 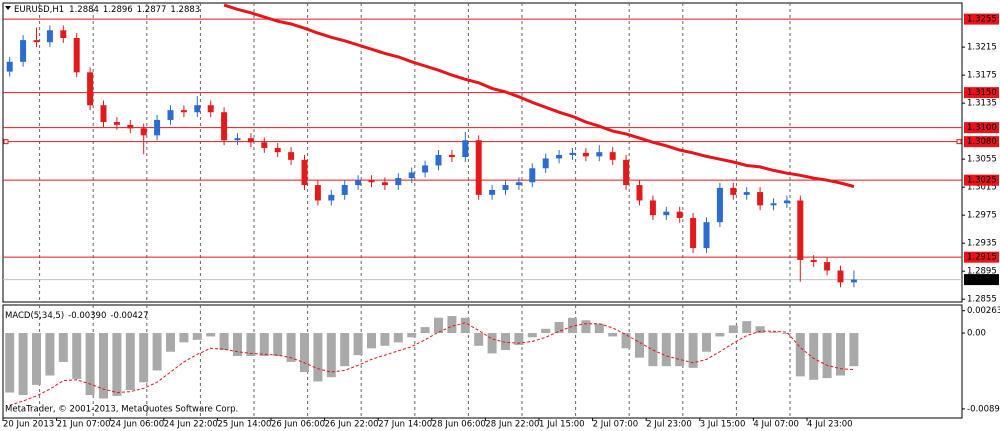 What do you see at coordinates (982, 300) in the screenshot?
I see `y-tick-label: 1.2855` at bounding box center [982, 300].